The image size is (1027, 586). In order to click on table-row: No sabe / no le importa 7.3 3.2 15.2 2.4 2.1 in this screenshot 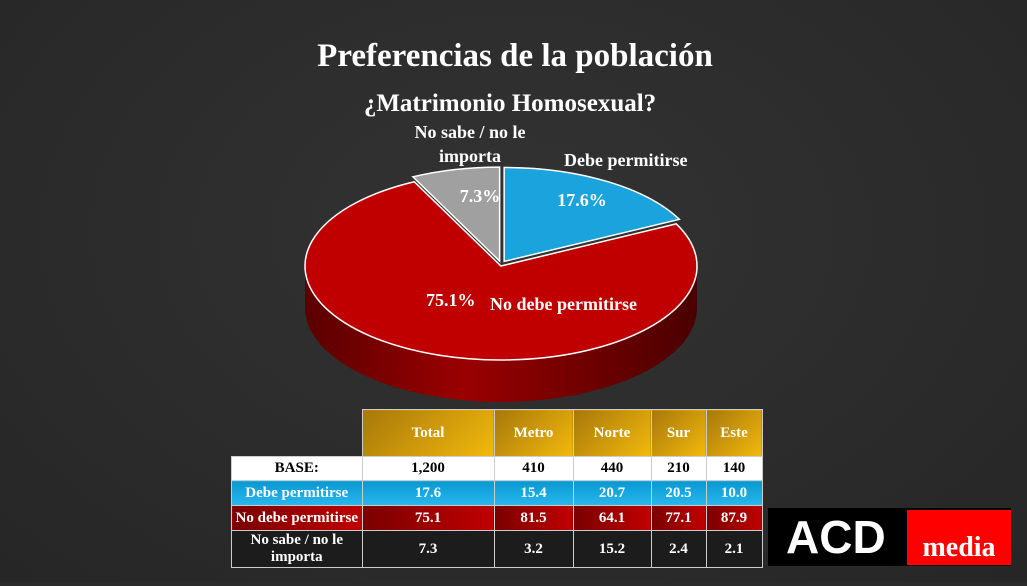, I will do `click(497, 549)`.